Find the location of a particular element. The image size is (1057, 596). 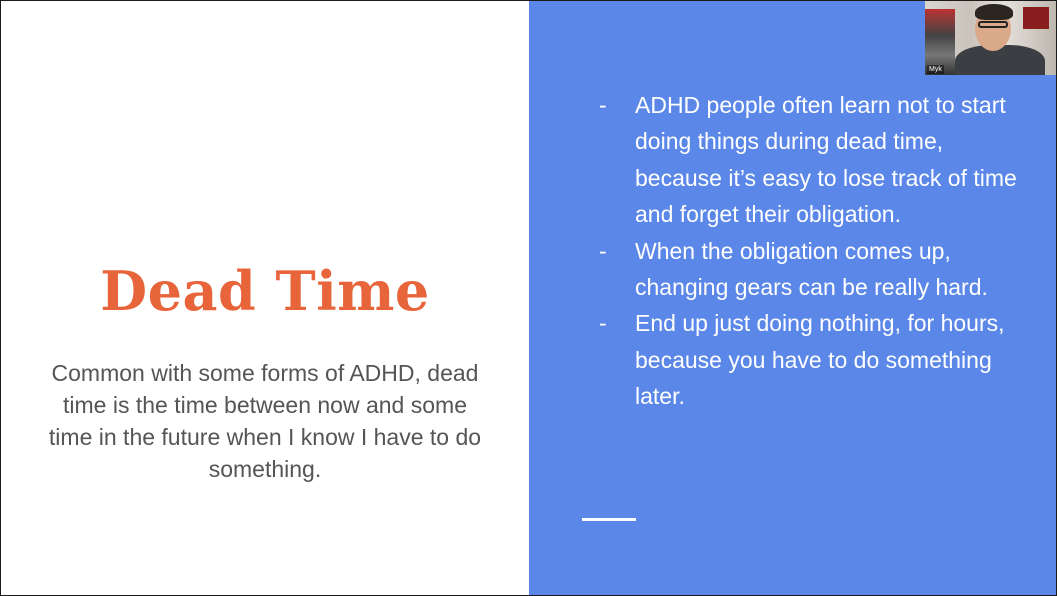

participant-glasses is located at coordinates (993, 24).